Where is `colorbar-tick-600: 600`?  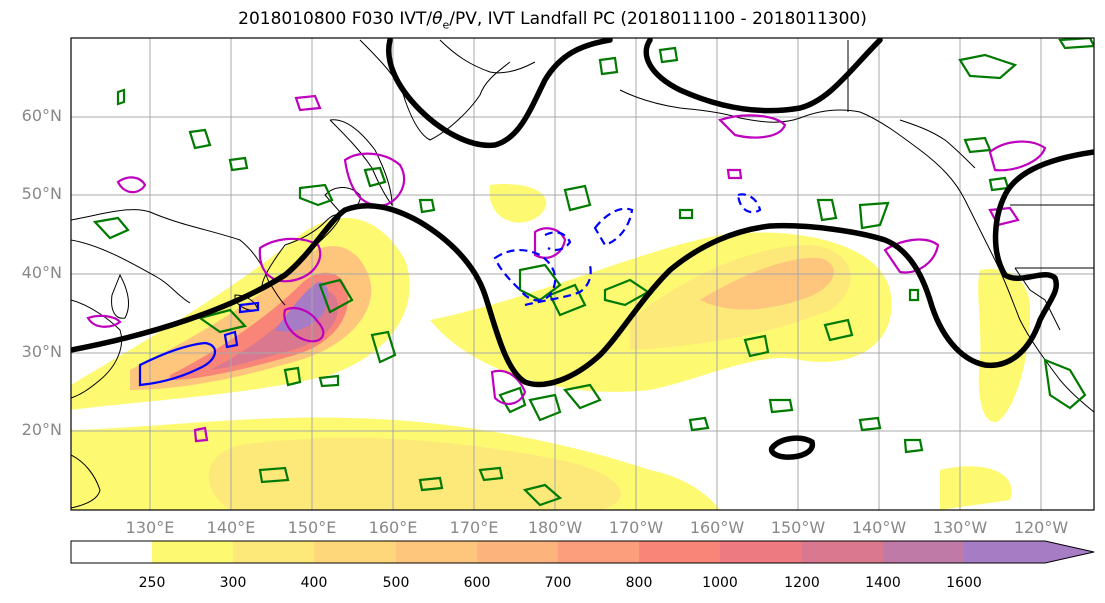
colorbar-tick-600: 600 is located at coordinates (477, 583).